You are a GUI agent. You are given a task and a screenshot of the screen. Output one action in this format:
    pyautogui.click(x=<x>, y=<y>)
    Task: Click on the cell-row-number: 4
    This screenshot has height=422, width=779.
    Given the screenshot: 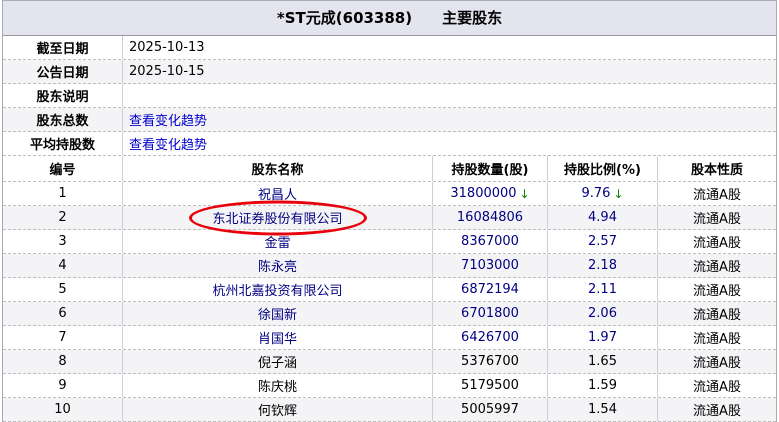 What is the action you would take?
    pyautogui.click(x=63, y=265)
    